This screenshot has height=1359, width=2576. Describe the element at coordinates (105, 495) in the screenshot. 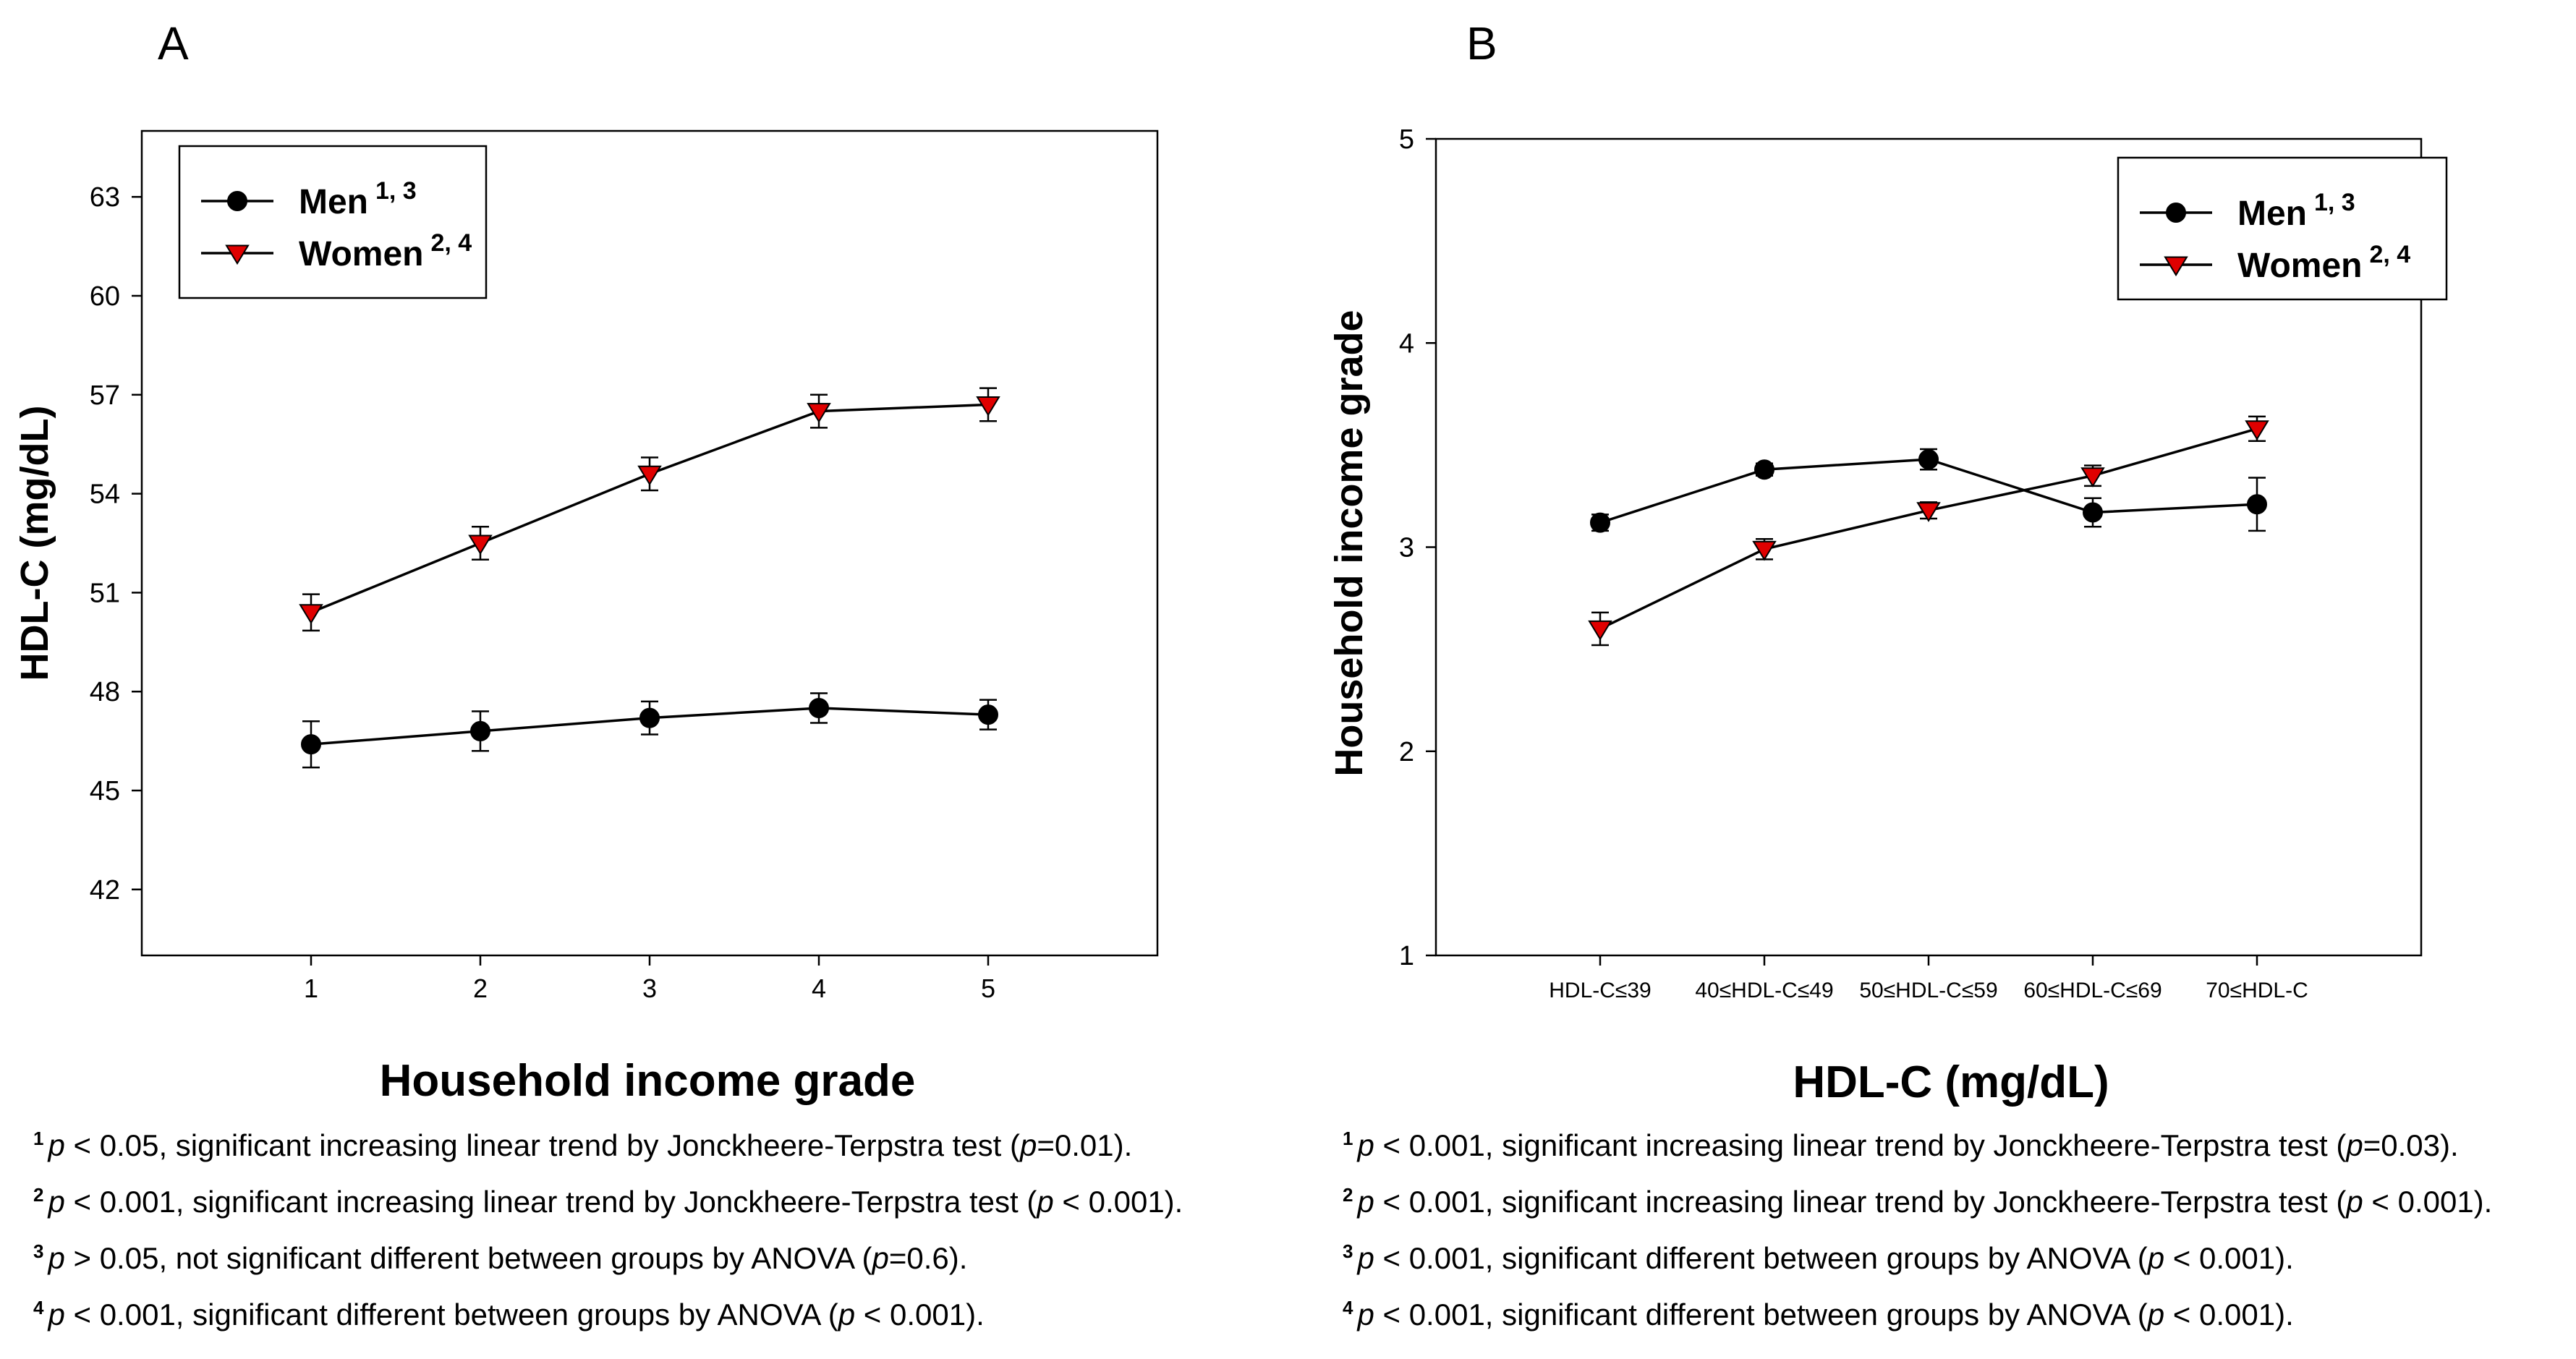

I see `y-tick-label: 54` at that location.